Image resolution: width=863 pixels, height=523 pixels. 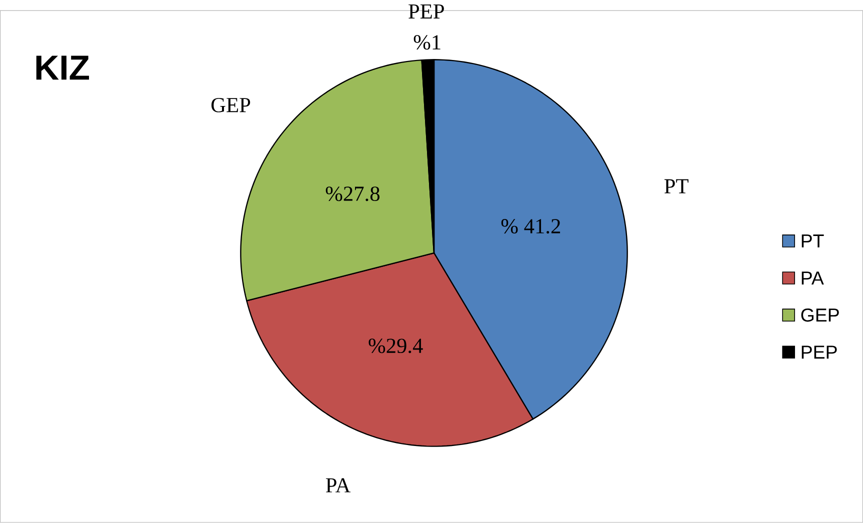 I want to click on data-label: % 41.2, so click(x=530, y=226).